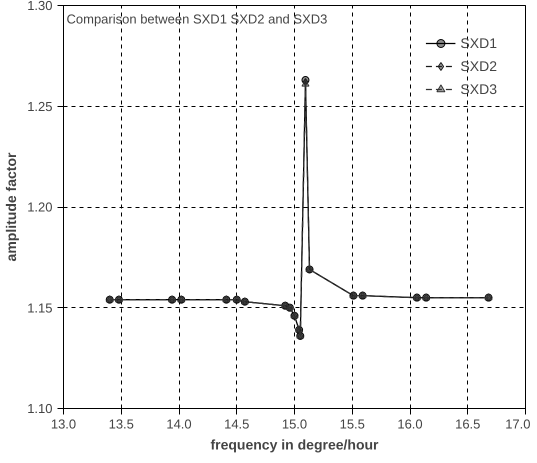  Describe the element at coordinates (352, 424) in the screenshot. I see `x-tick-label: 15.5` at that location.